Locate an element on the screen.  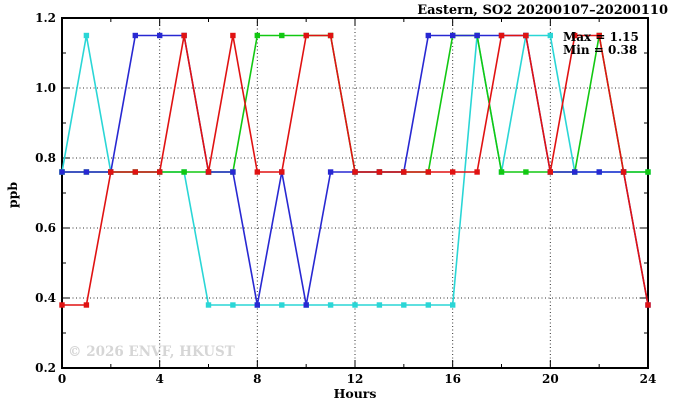
x-tick-label: 4 is located at coordinates (159, 379).